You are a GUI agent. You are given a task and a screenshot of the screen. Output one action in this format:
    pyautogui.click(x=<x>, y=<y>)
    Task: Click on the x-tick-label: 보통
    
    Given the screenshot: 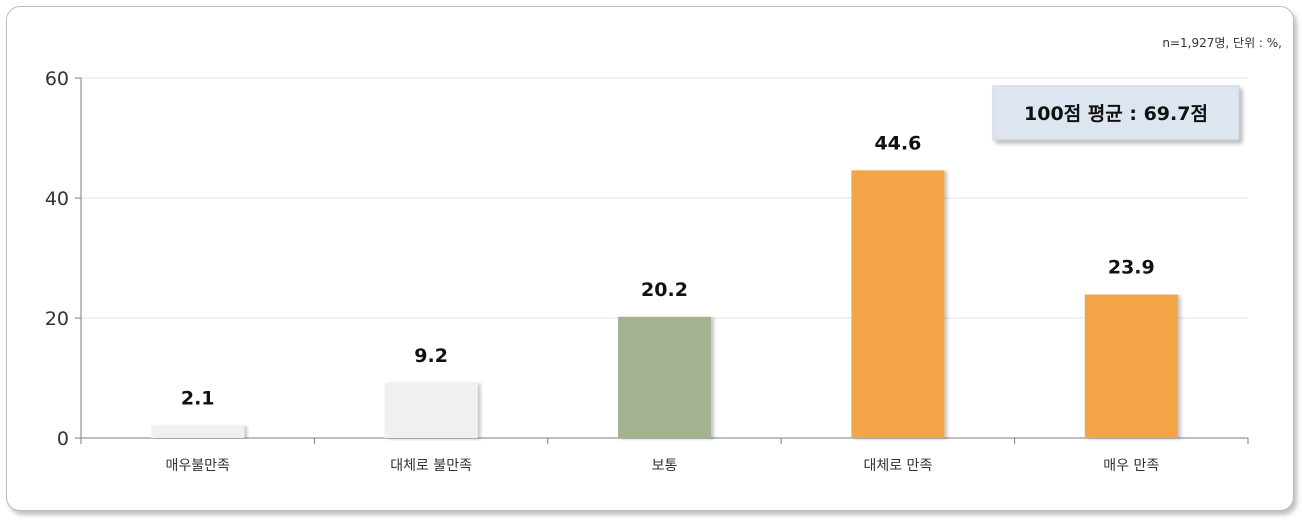 What is the action you would take?
    pyautogui.click(x=665, y=466)
    